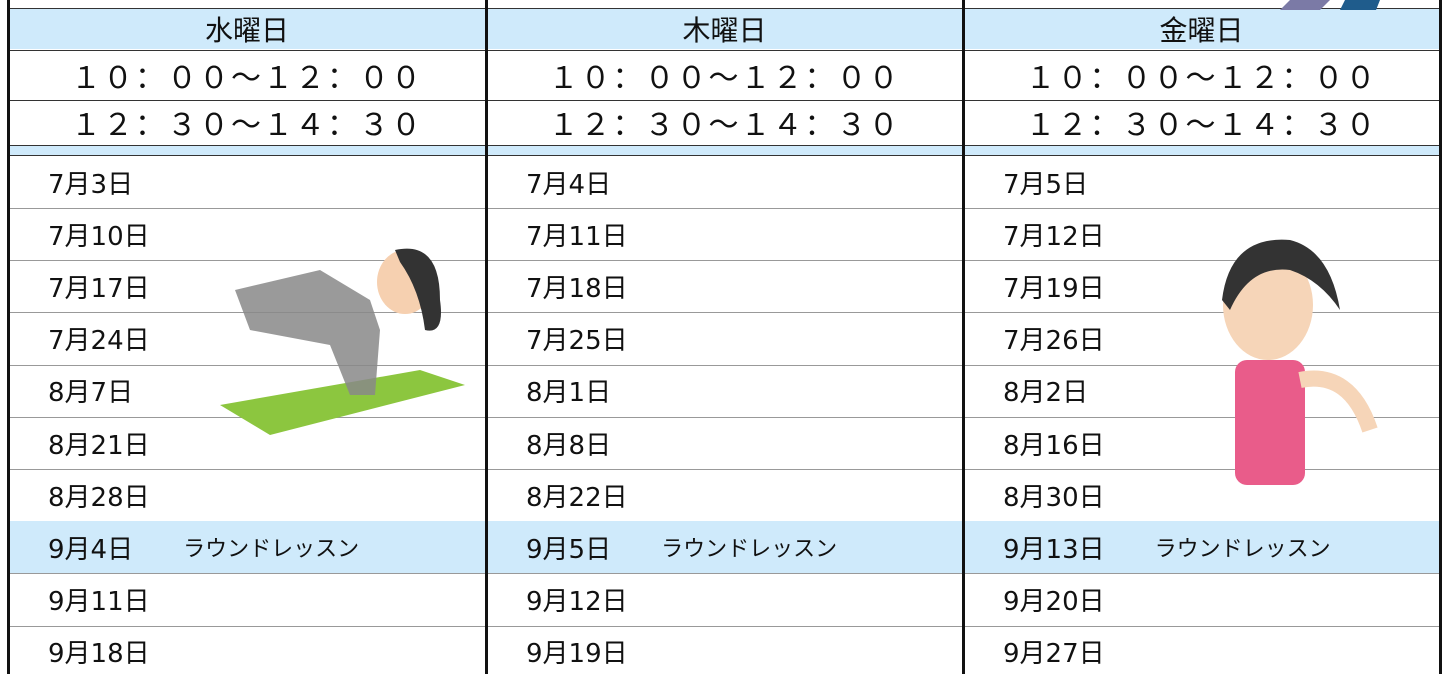 The image size is (1446, 674). I want to click on column-header: 木曜日, so click(724, 28).